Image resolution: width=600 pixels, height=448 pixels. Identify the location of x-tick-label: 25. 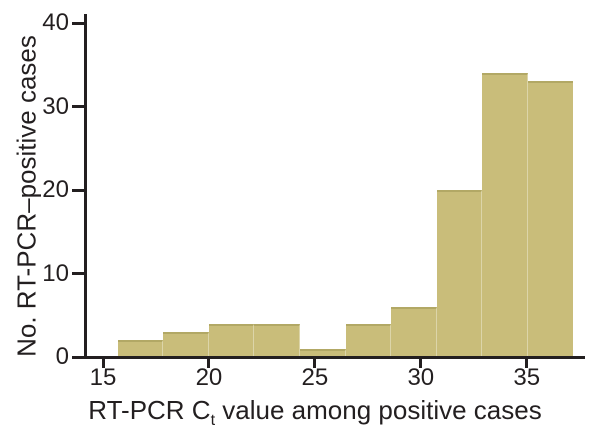
(315, 377).